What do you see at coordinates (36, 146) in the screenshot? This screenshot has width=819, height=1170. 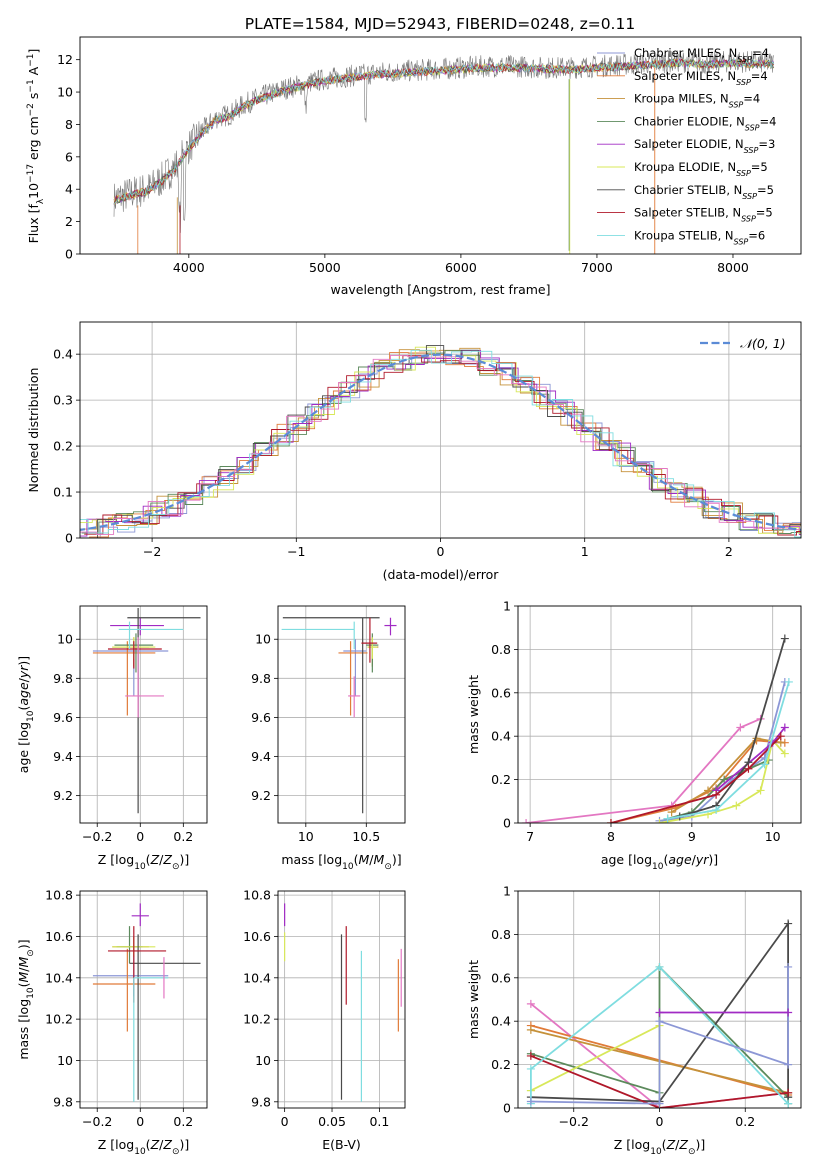 I see `y-axis-label: Flux [fλ10−17 erg cm−2 s−1 A−1]` at bounding box center [36, 146].